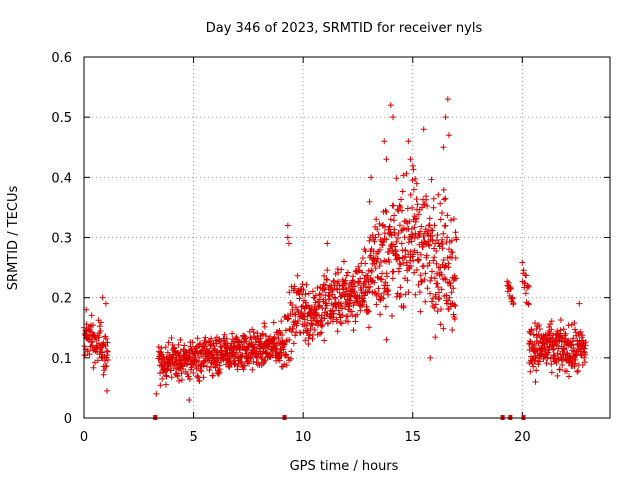  Describe the element at coordinates (68, 419) in the screenshot. I see `y-tick-label: 0` at that location.